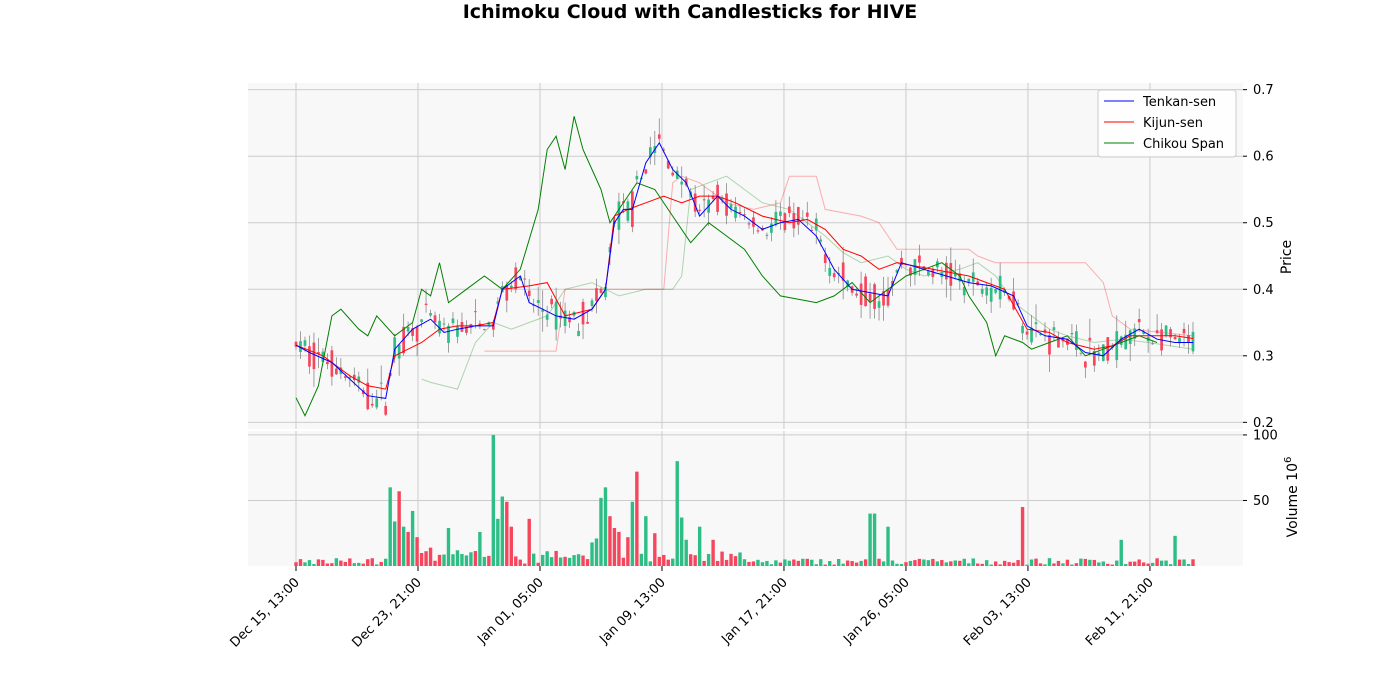 The image size is (1380, 690). I want to click on legend-label-0: Tenkan-sen, so click(1179, 102).